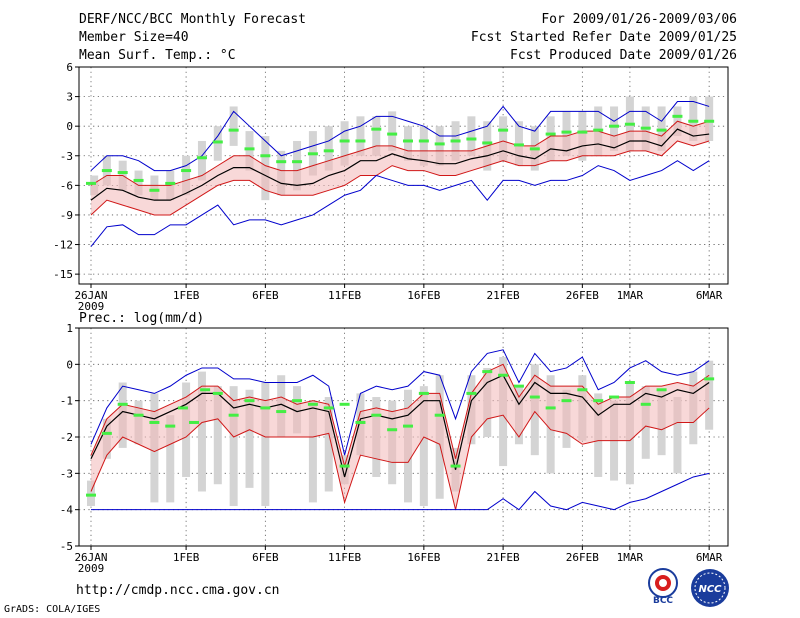  Describe the element at coordinates (67, 510) in the screenshot. I see `y-tick-label: -4` at that location.